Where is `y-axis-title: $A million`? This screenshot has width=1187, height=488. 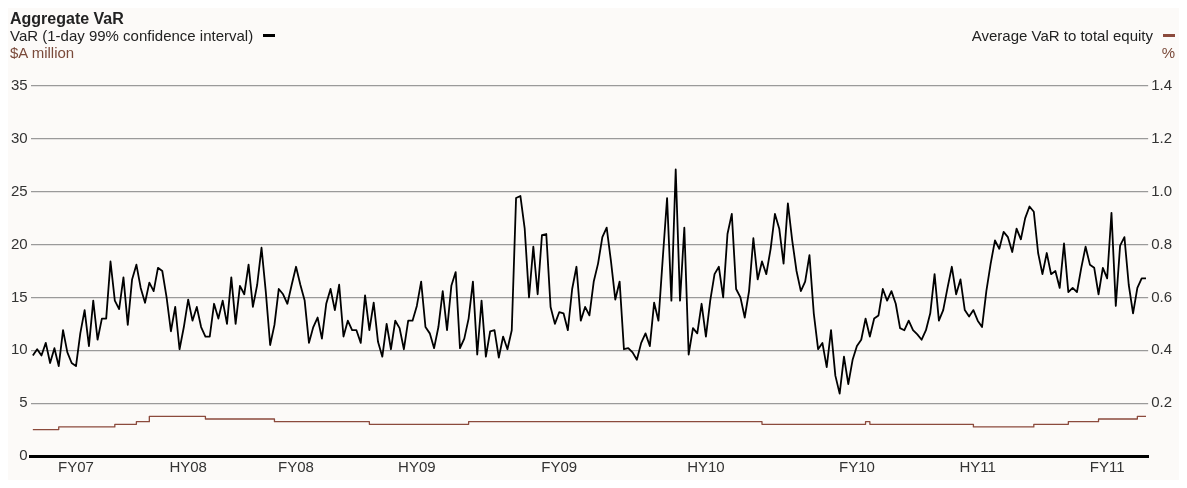
y-axis-title: $A million is located at coordinates (43, 52).